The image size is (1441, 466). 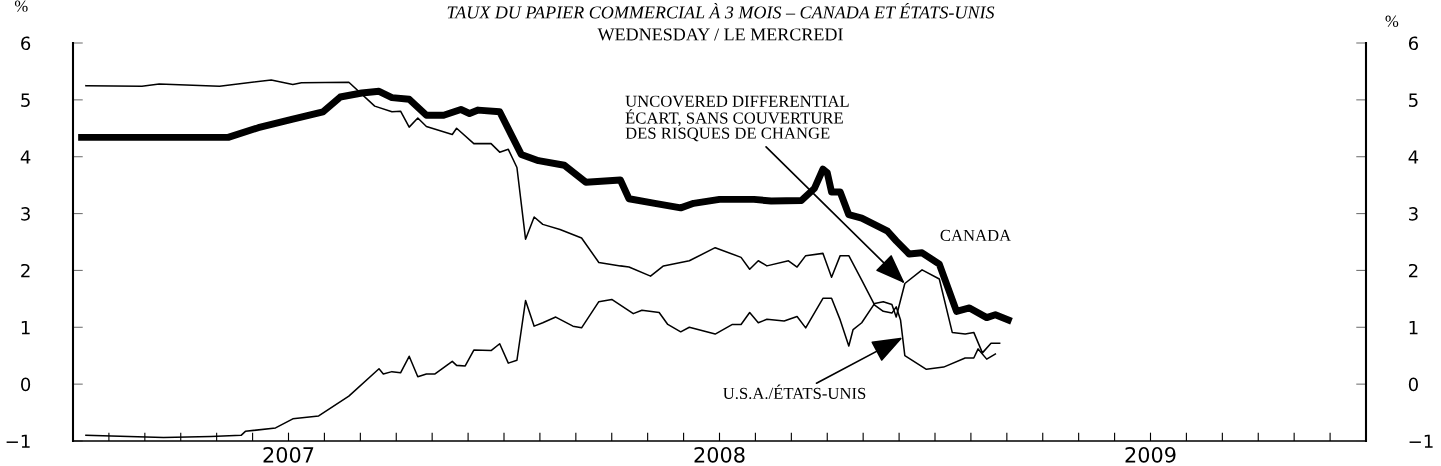 What do you see at coordinates (25, 214) in the screenshot?
I see `y-tick-label: 3` at bounding box center [25, 214].